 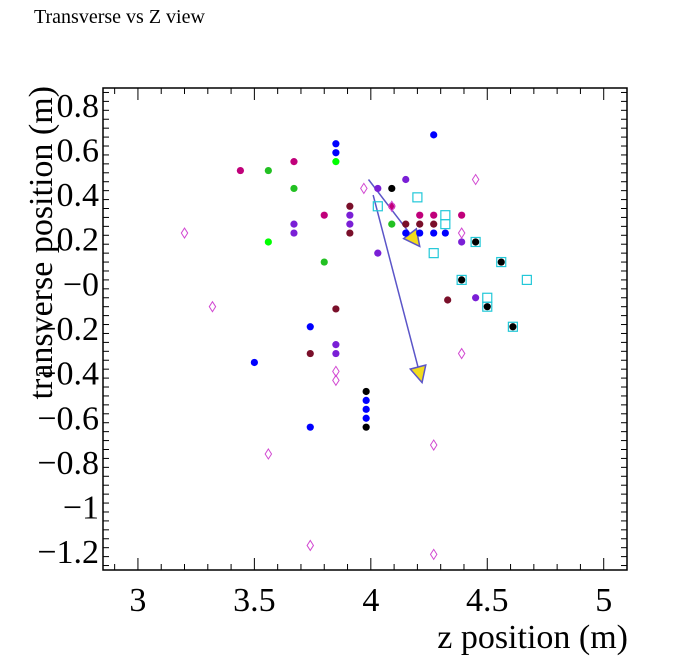 What do you see at coordinates (68, 463) in the screenshot?
I see `y-tick-label: −0.8` at bounding box center [68, 463].